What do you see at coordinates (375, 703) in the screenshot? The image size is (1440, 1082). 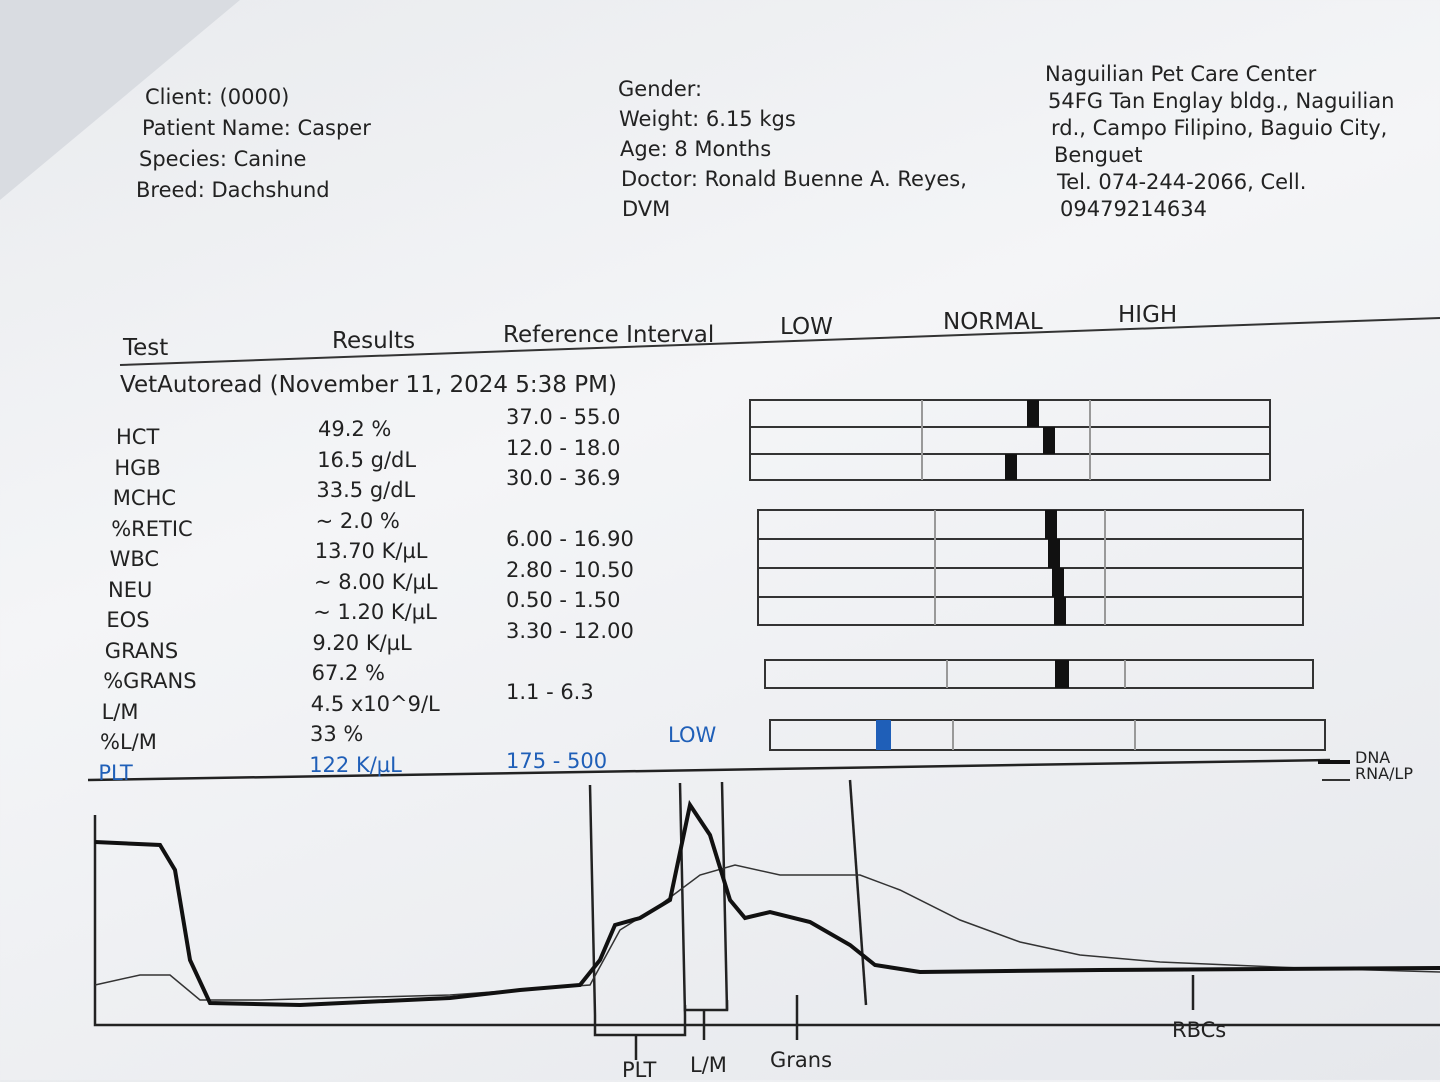 I see `test-result: 4.5 x10^9/L` at bounding box center [375, 703].